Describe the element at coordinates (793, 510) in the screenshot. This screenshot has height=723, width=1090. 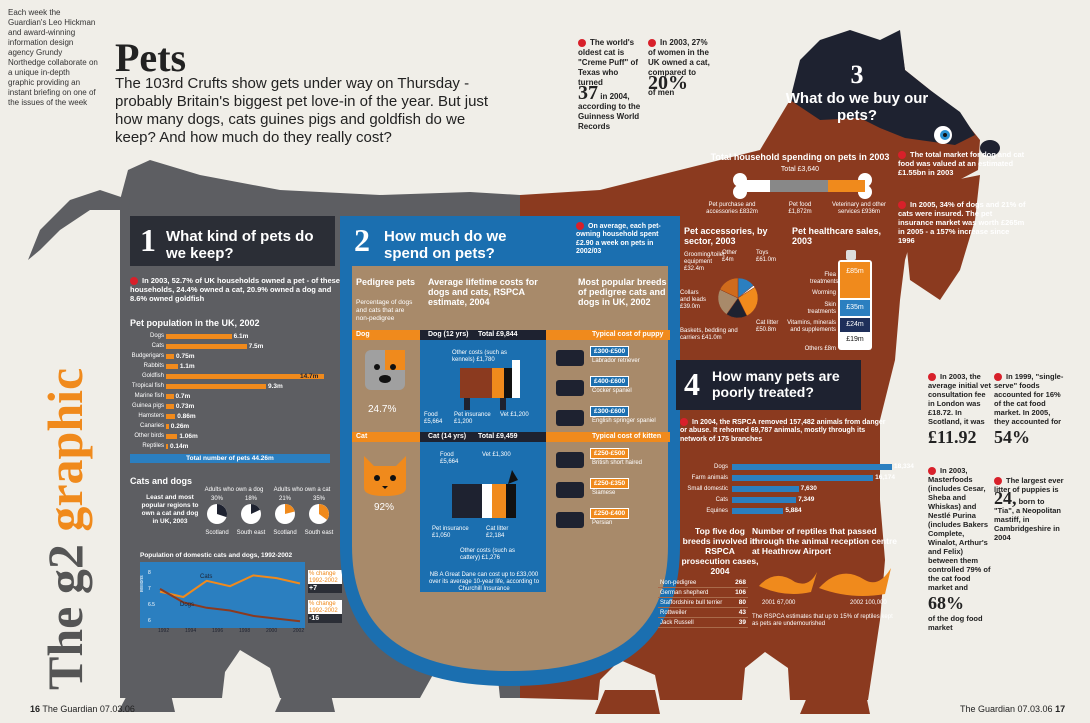
I see `rehome-value: 5,884` at that location.